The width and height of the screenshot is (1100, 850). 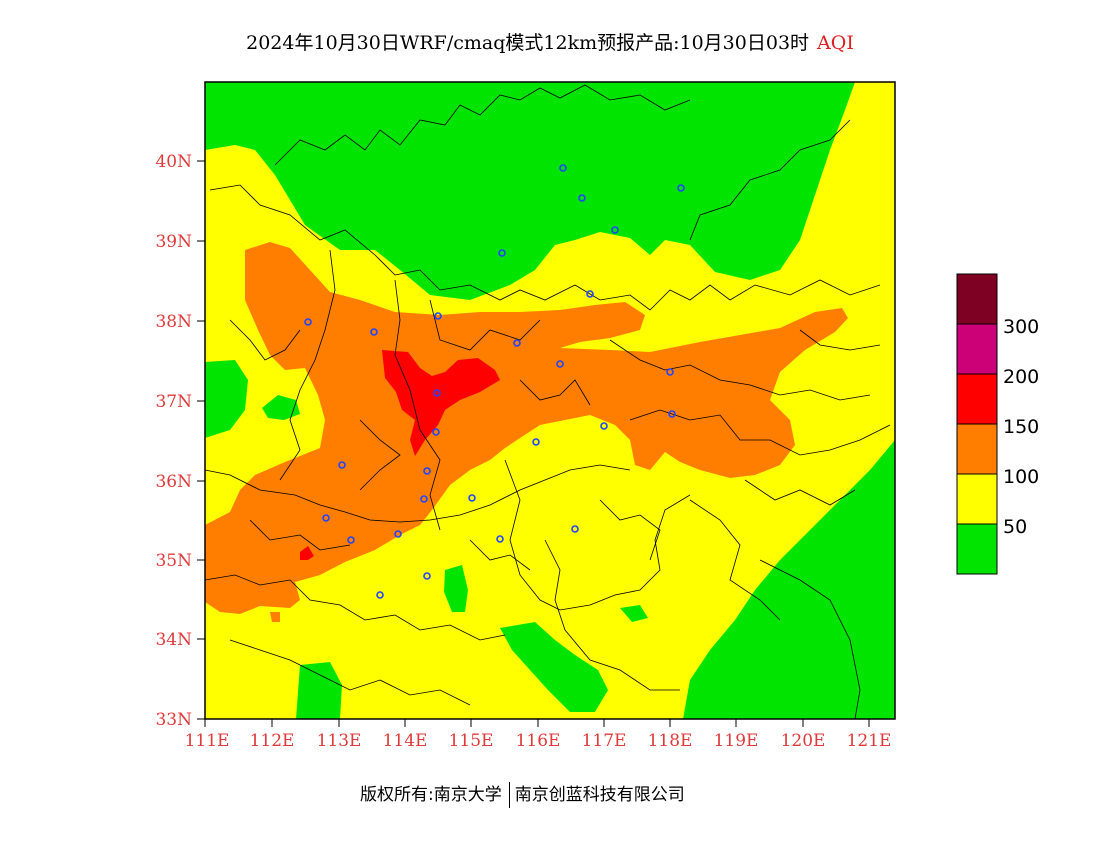 I want to click on legend-label-200: 200, so click(x=1021, y=377).